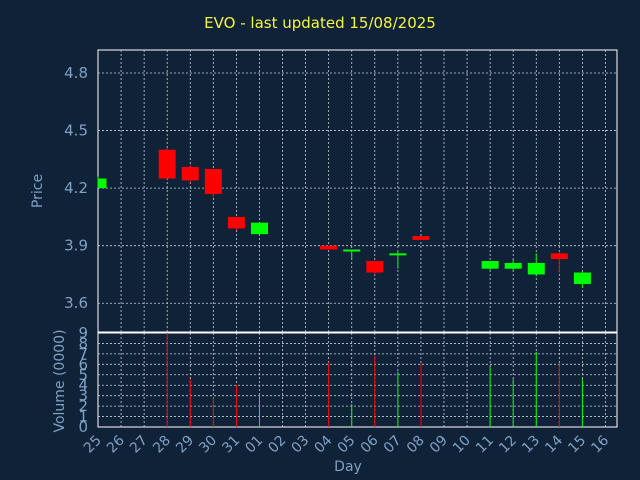  What do you see at coordinates (83, 354) in the screenshot?
I see `volume-tick-label: 7` at bounding box center [83, 354].